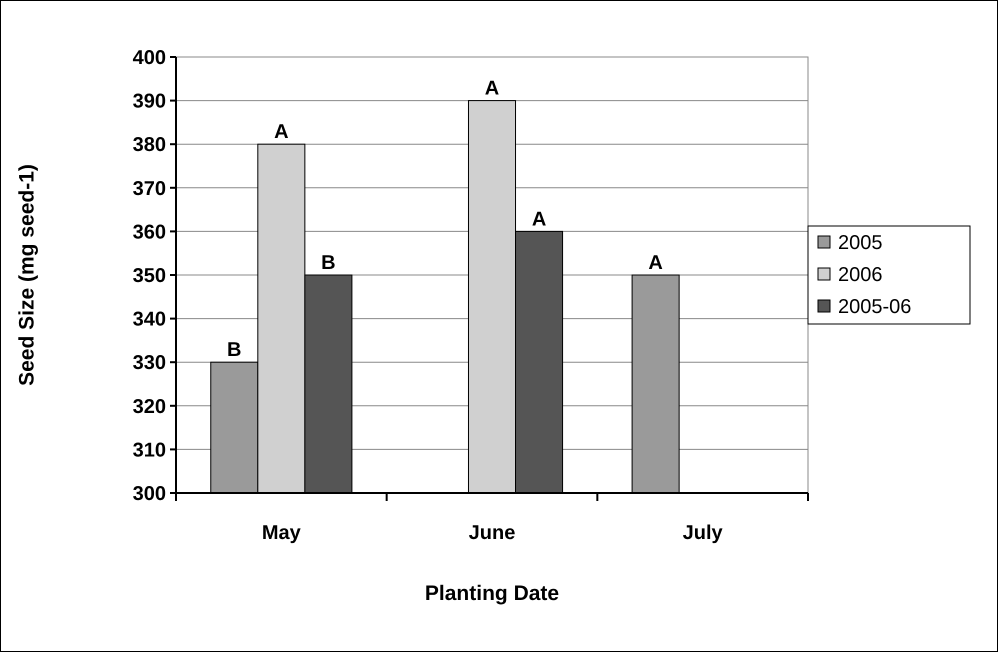 The image size is (998, 652). Describe the element at coordinates (149, 189) in the screenshot. I see `y-tick-label: 370` at that location.